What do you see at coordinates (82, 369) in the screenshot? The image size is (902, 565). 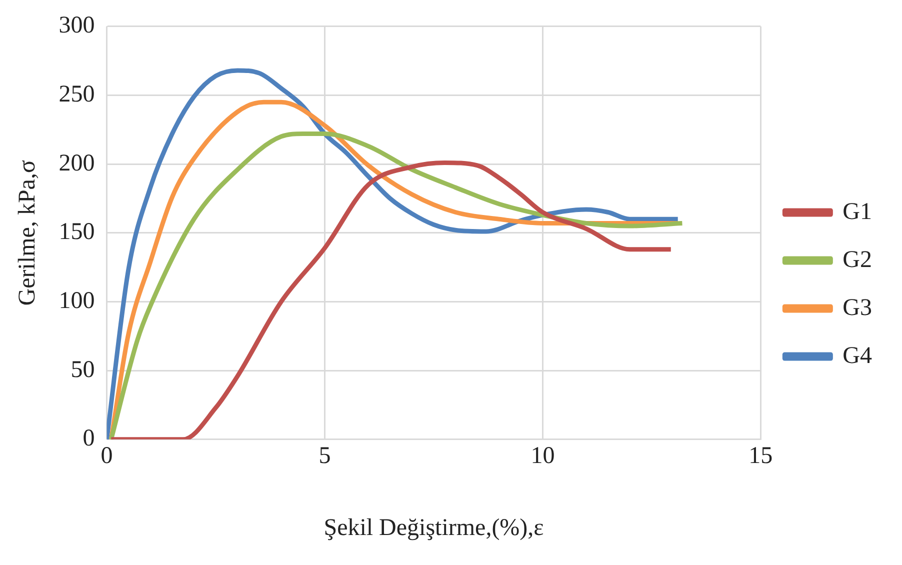 I see `y-tick-label: 50` at bounding box center [82, 369].